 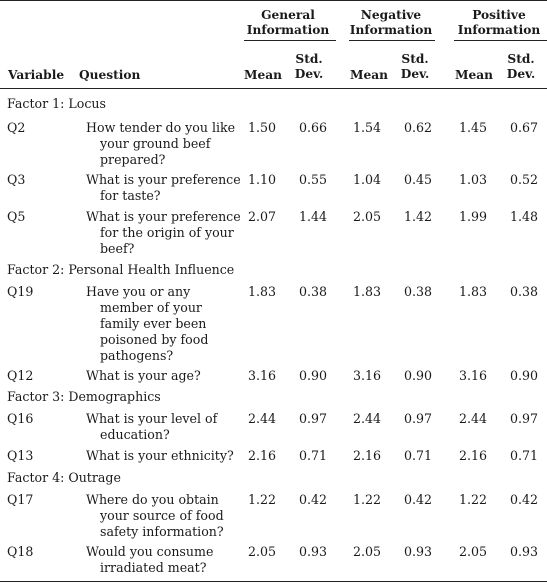 I want to click on column-header-positive-std-dev: Std. Dev., so click(x=521, y=66).